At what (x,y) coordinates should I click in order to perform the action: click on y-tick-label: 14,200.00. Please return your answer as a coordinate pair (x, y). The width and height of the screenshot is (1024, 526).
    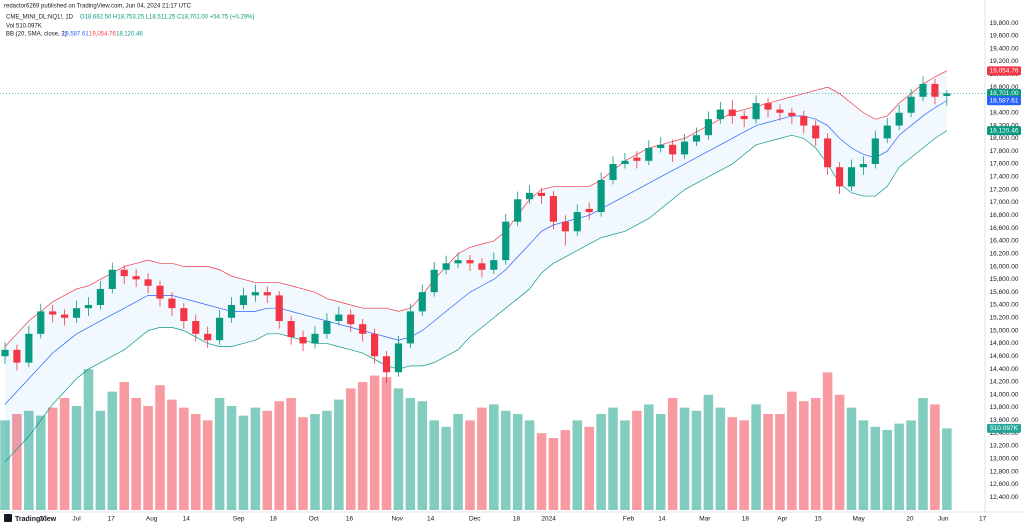
    Looking at the image, I should click on (1004, 382).